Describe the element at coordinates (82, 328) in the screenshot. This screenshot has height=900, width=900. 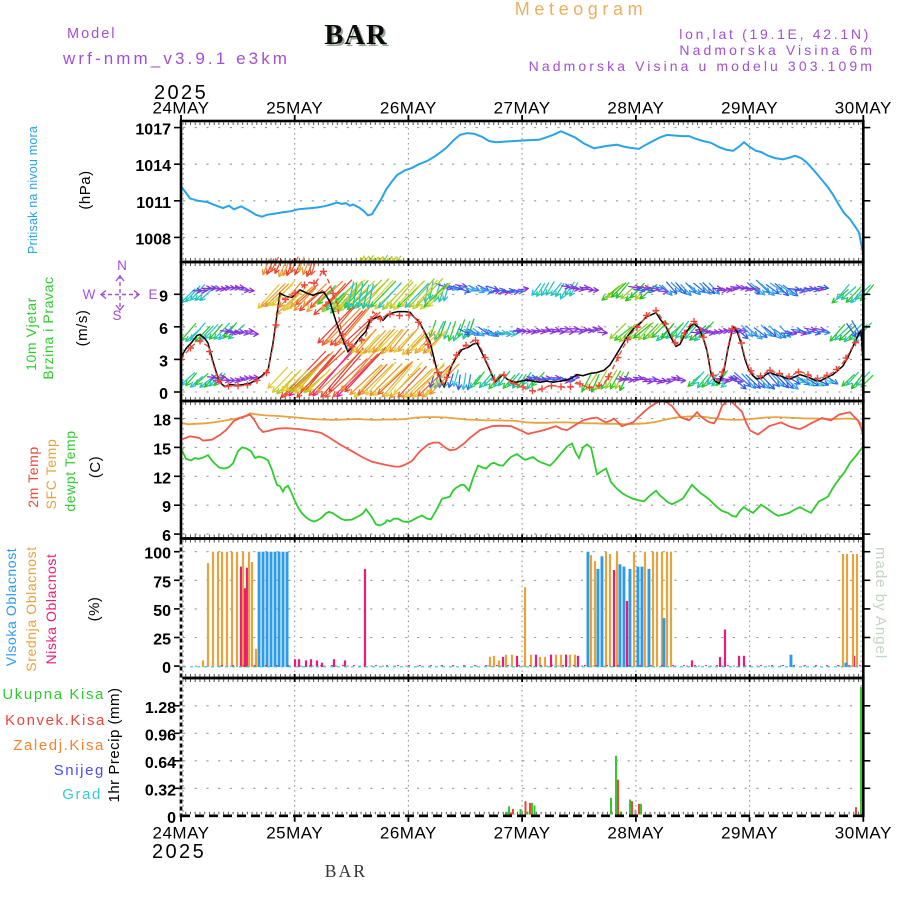
I see `svg-text: (m/s)` at that location.